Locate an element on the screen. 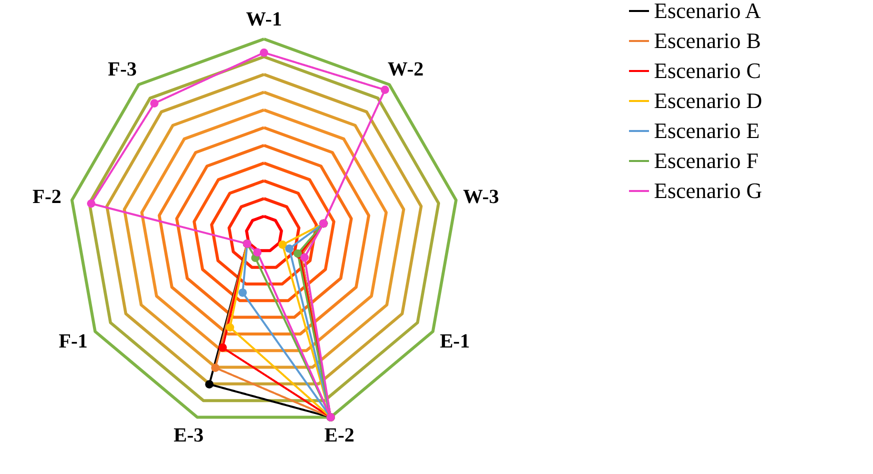 The width and height of the screenshot is (873, 474). spoke-label: F-2 is located at coordinates (47, 197).